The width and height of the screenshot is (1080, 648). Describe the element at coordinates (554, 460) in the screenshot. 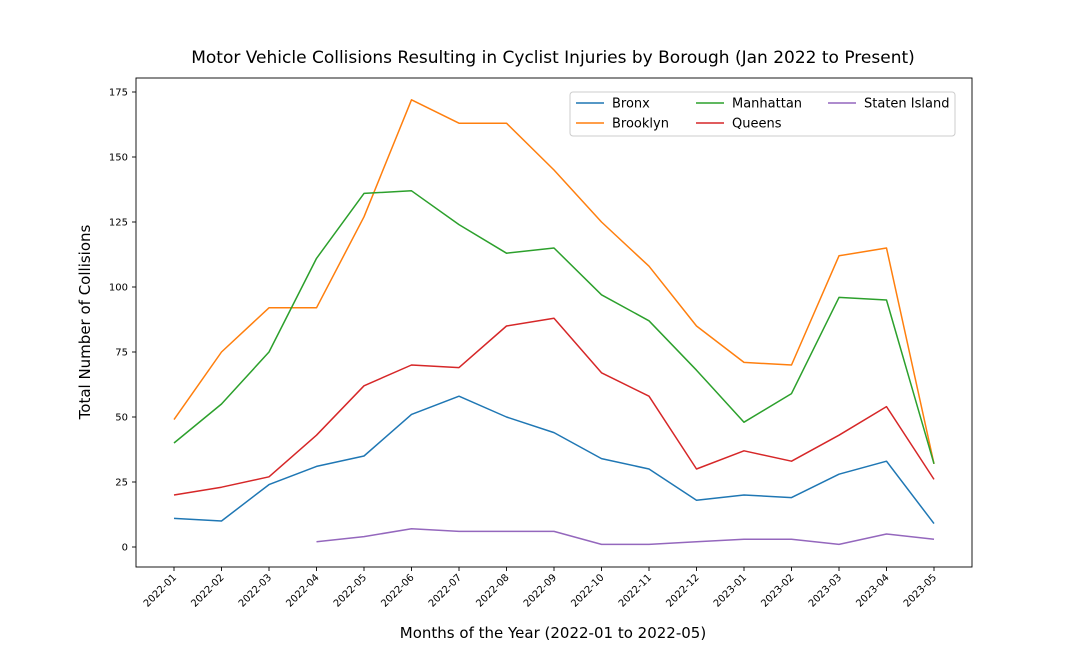

I see `series-line-bronx` at that location.